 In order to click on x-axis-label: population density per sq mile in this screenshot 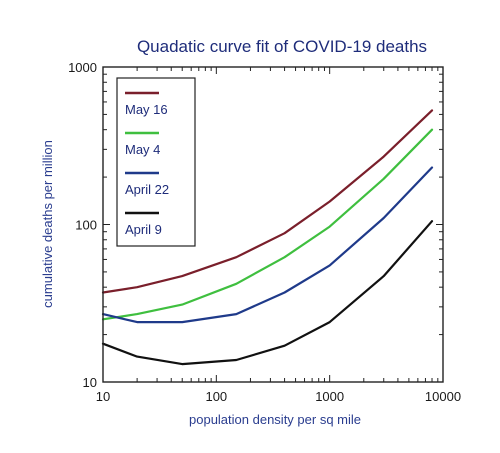, I will do `click(275, 419)`.